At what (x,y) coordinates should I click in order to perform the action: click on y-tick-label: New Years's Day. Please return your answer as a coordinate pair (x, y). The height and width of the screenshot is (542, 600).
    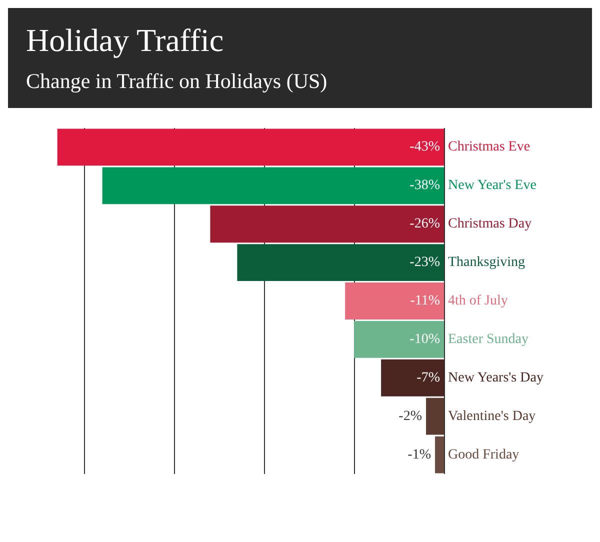
    Looking at the image, I should click on (496, 378).